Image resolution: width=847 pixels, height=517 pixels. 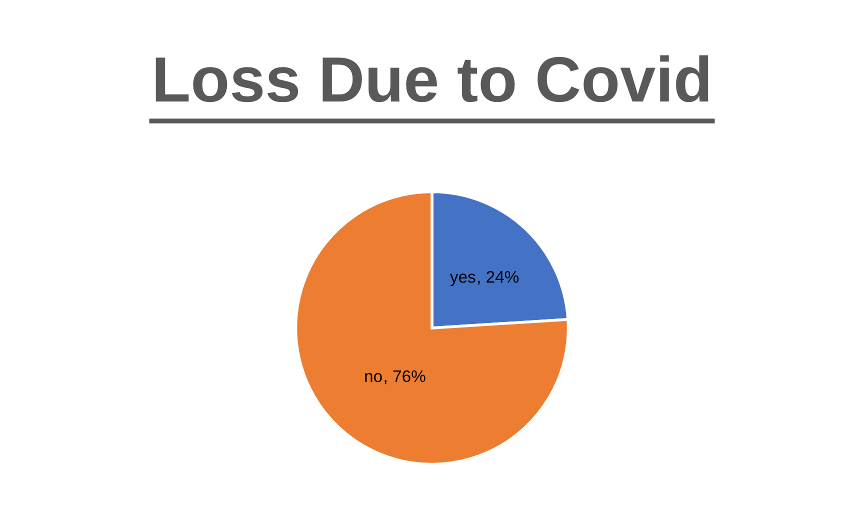 What do you see at coordinates (463, 280) in the screenshot?
I see `slice-label: yes` at bounding box center [463, 280].